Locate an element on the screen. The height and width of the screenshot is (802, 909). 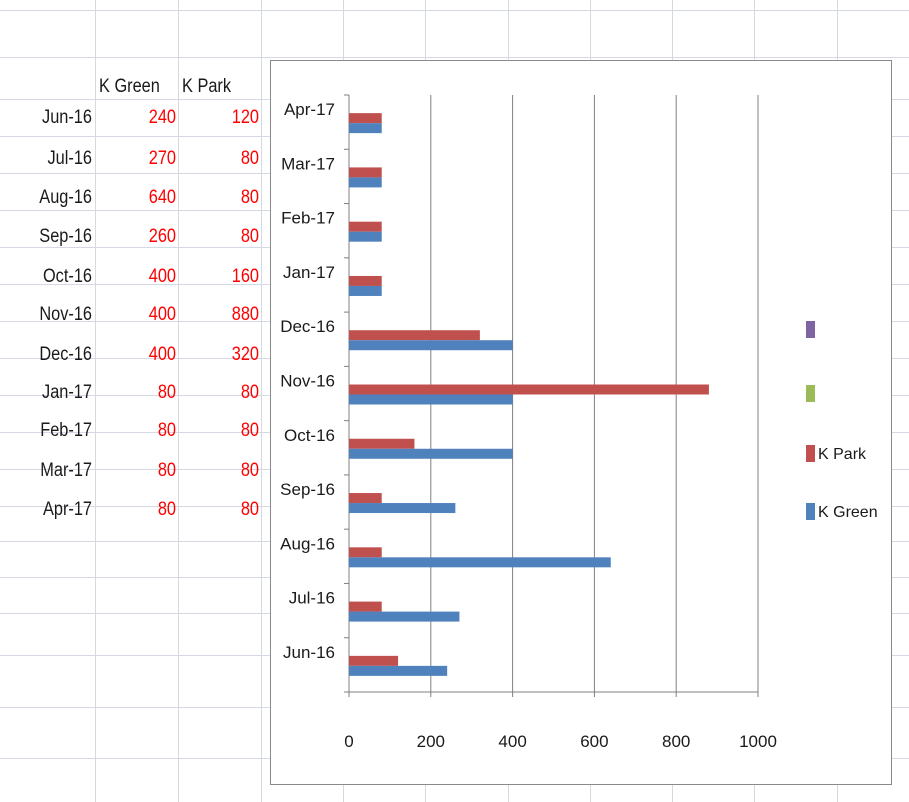
cell-k-park: 120 is located at coordinates (245, 117).